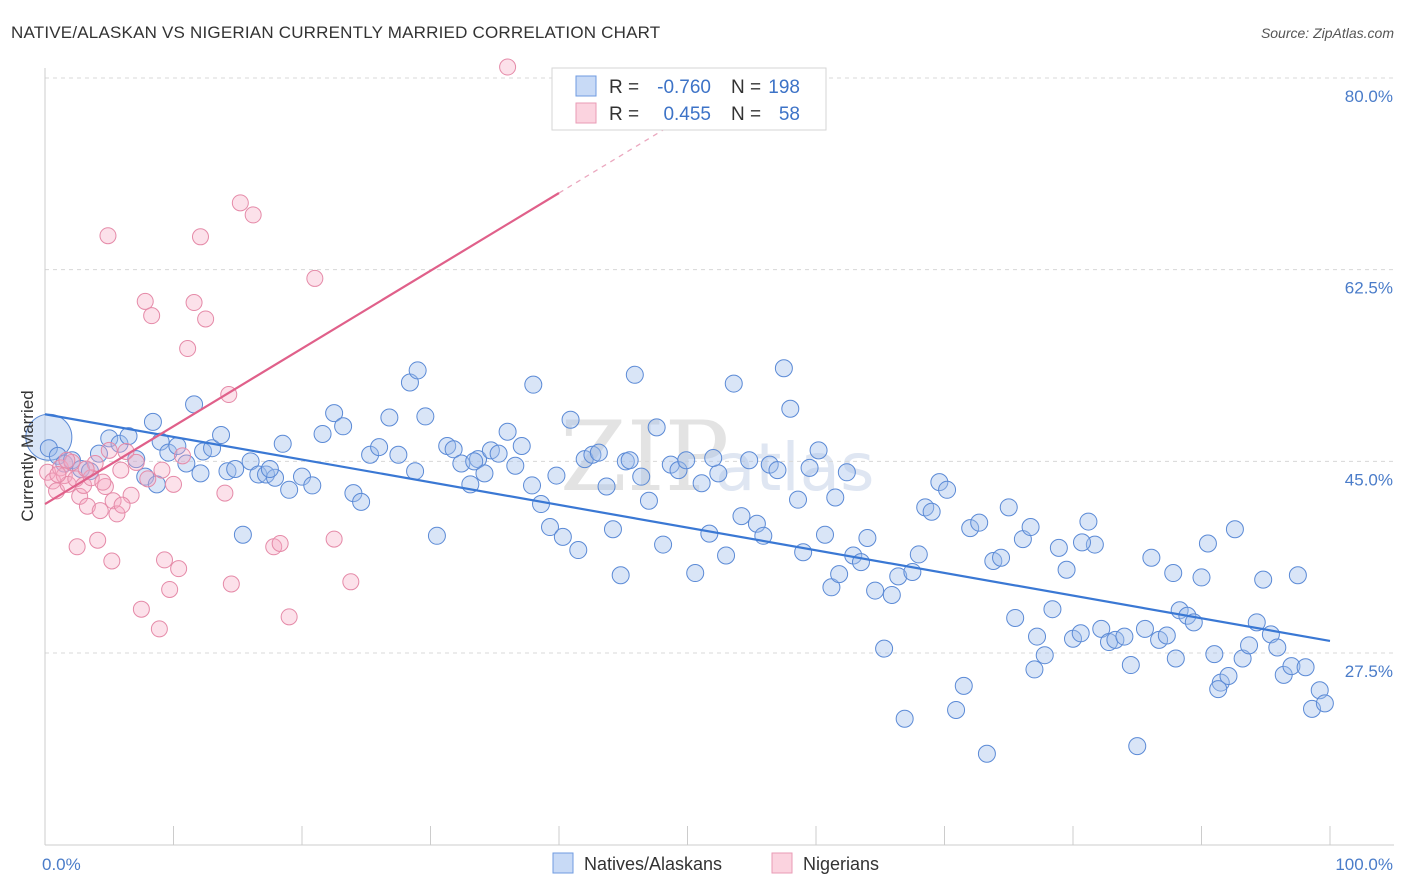 Image resolution: width=1406 pixels, height=892 pixels. I want to click on legend-top-box, so click(689, 99).